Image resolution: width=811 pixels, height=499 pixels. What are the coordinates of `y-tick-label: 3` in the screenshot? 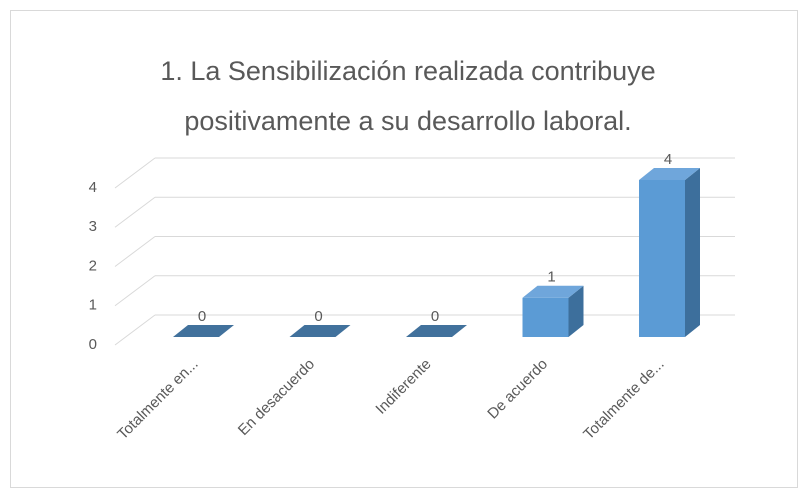 It's located at (93, 226).